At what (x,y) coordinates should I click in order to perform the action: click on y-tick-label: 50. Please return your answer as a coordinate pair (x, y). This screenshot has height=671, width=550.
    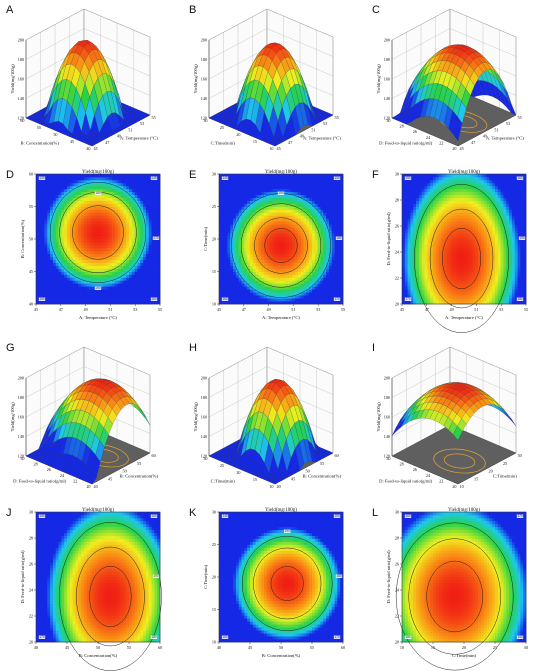
    Looking at the image, I should click on (55, 134).